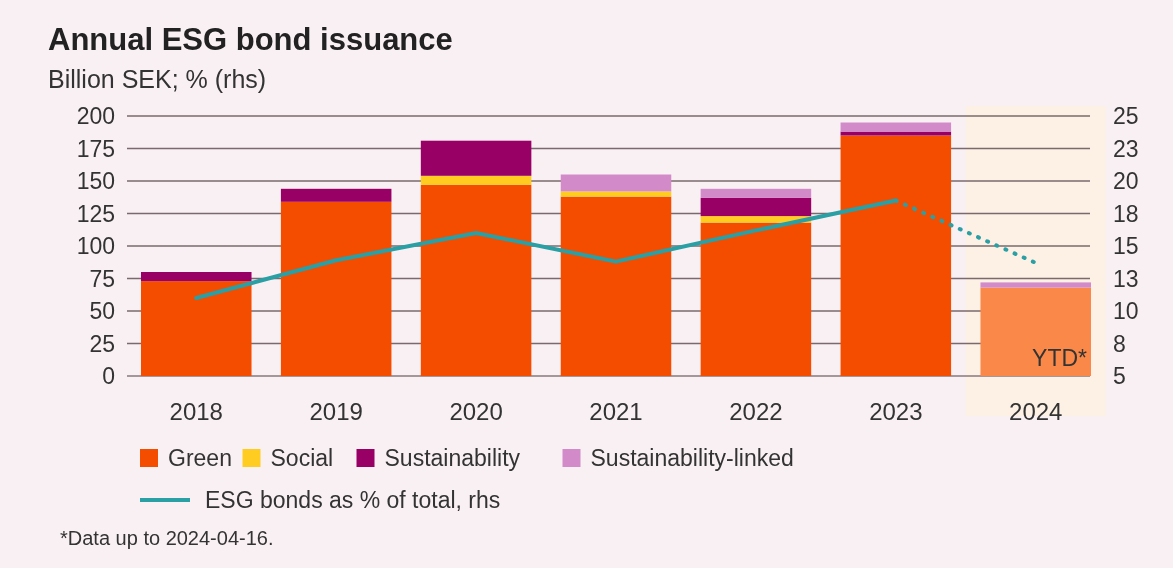  What do you see at coordinates (1126, 311) in the screenshot?
I see `y2-tick-label: 10` at bounding box center [1126, 311].